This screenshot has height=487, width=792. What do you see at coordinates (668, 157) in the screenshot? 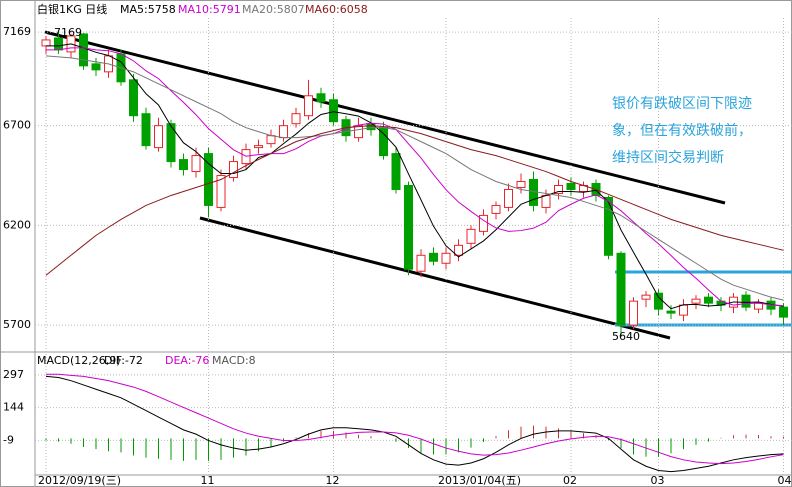
I see `note-line: 维持区间交易判断` at bounding box center [668, 157].